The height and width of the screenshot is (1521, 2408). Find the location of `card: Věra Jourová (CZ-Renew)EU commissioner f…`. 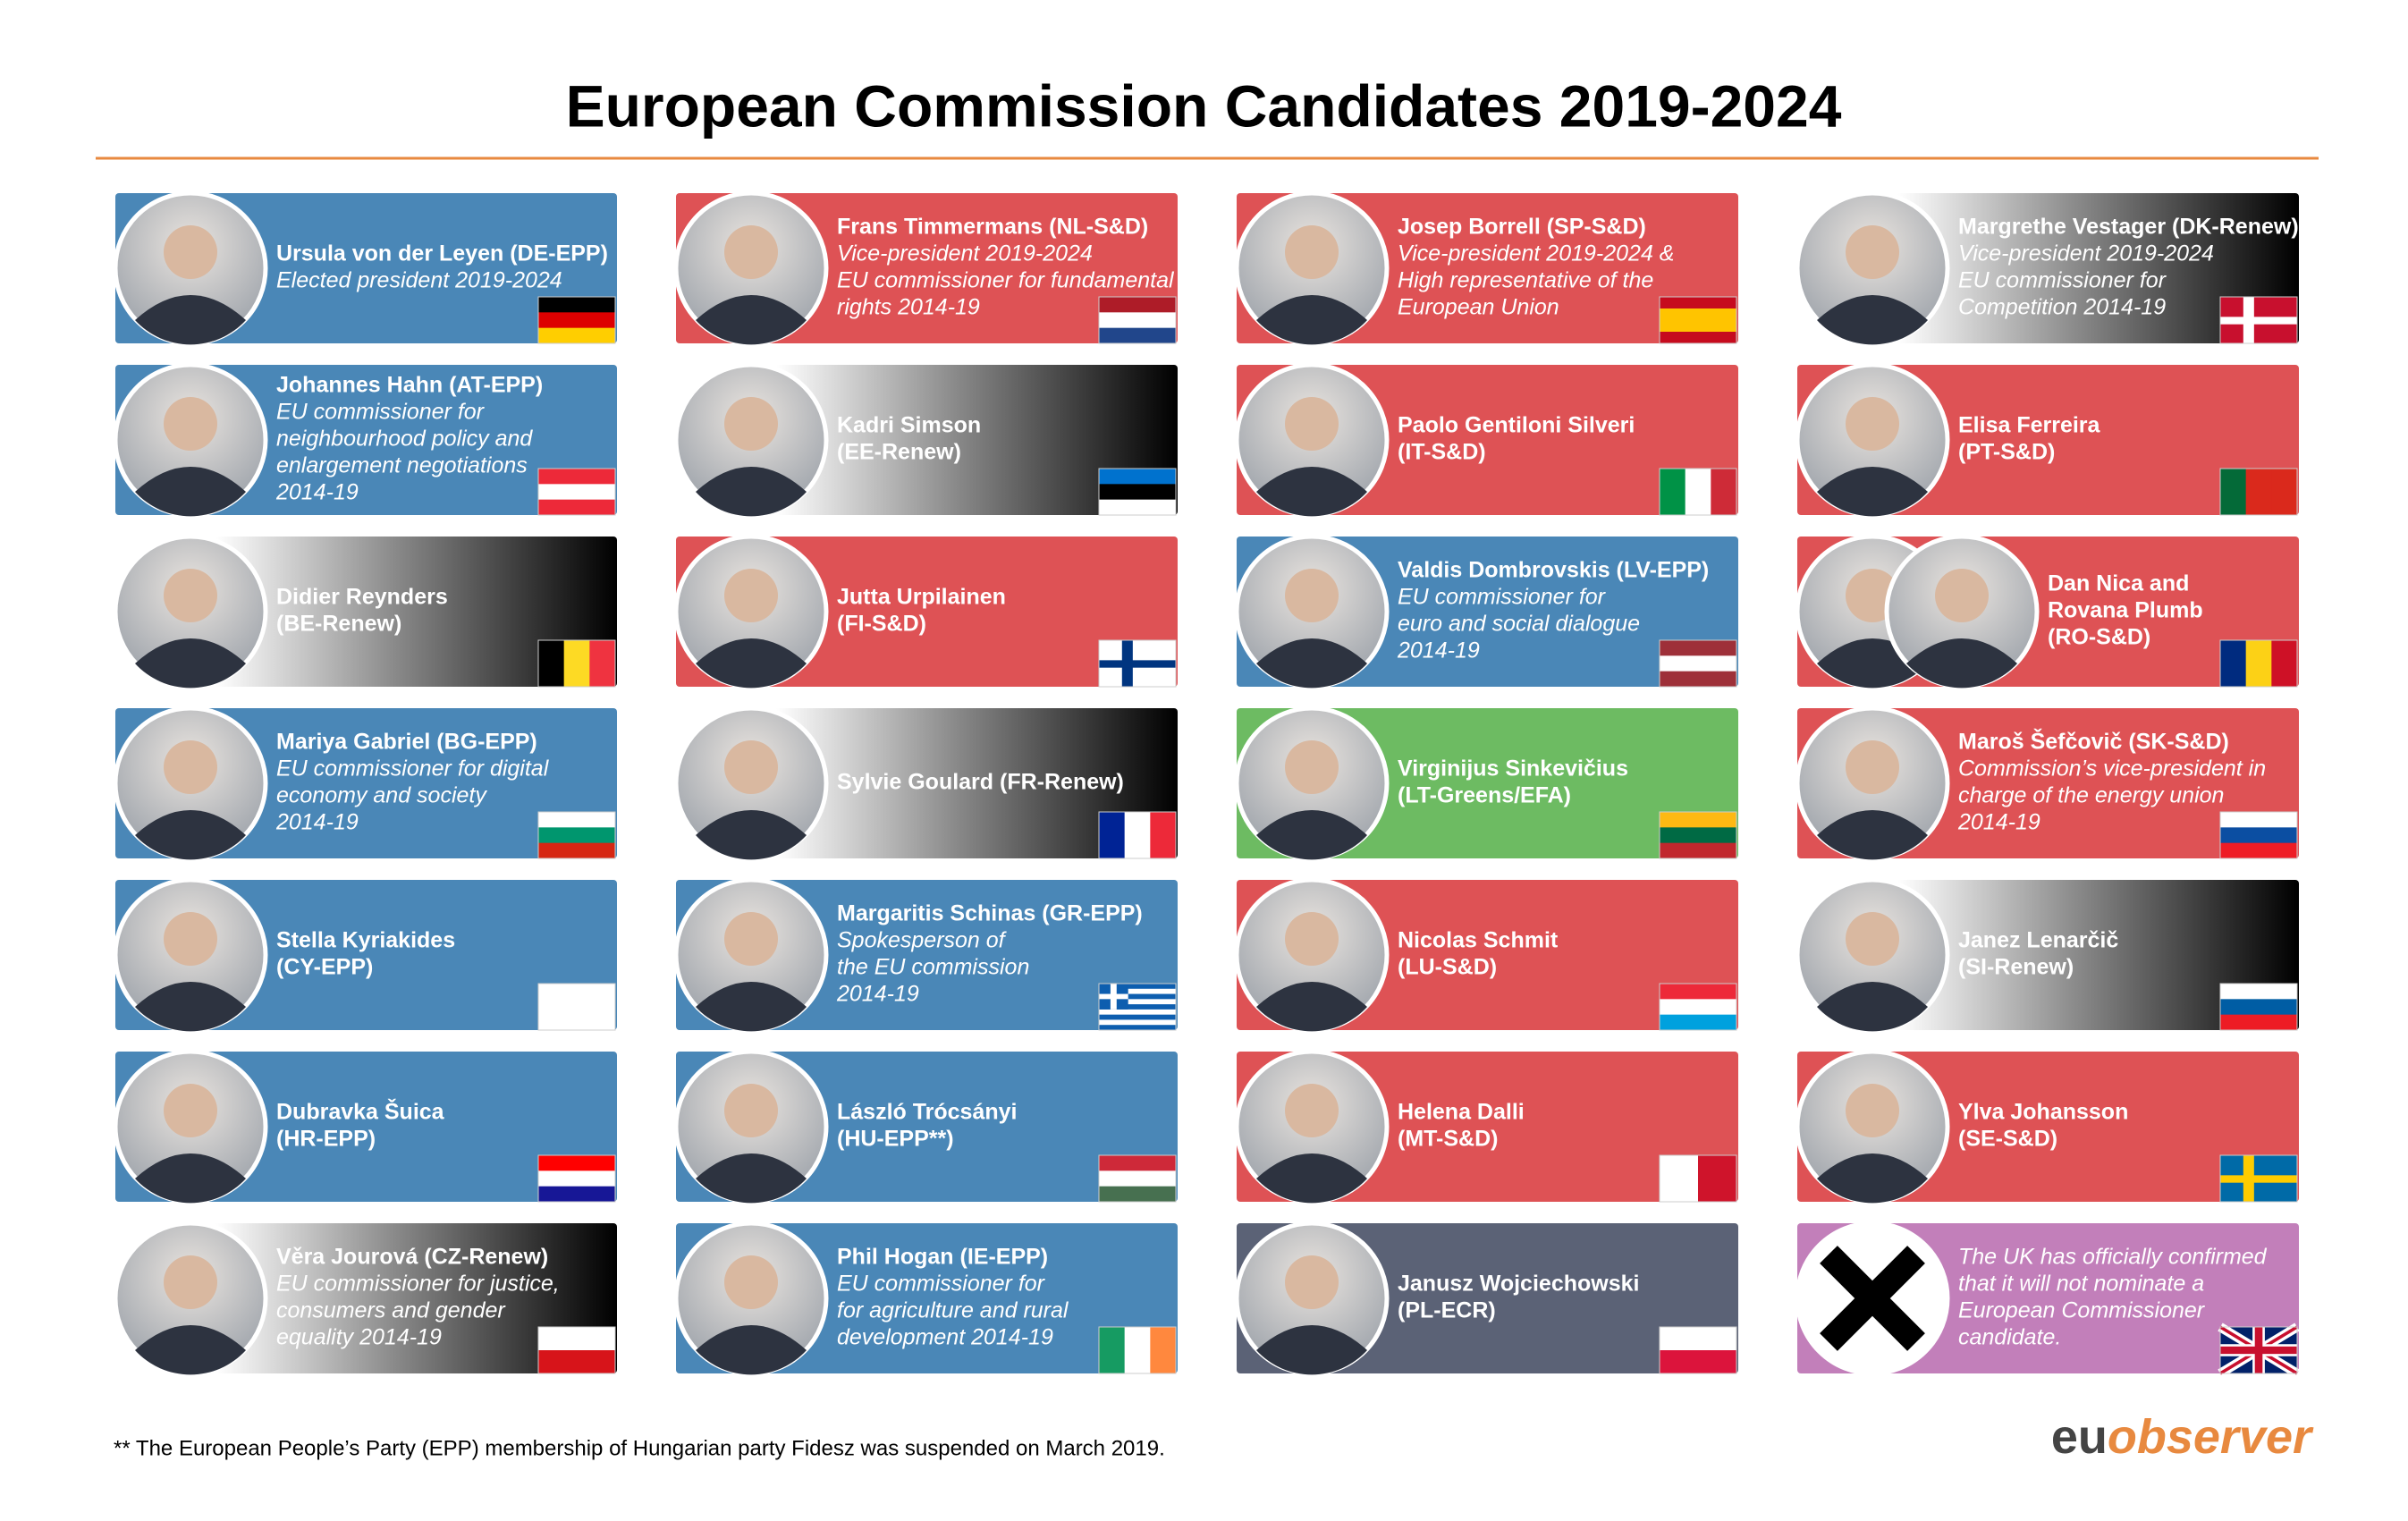

card: Věra Jourová (CZ-Renew)EU commissioner f… is located at coordinates (365, 1298).